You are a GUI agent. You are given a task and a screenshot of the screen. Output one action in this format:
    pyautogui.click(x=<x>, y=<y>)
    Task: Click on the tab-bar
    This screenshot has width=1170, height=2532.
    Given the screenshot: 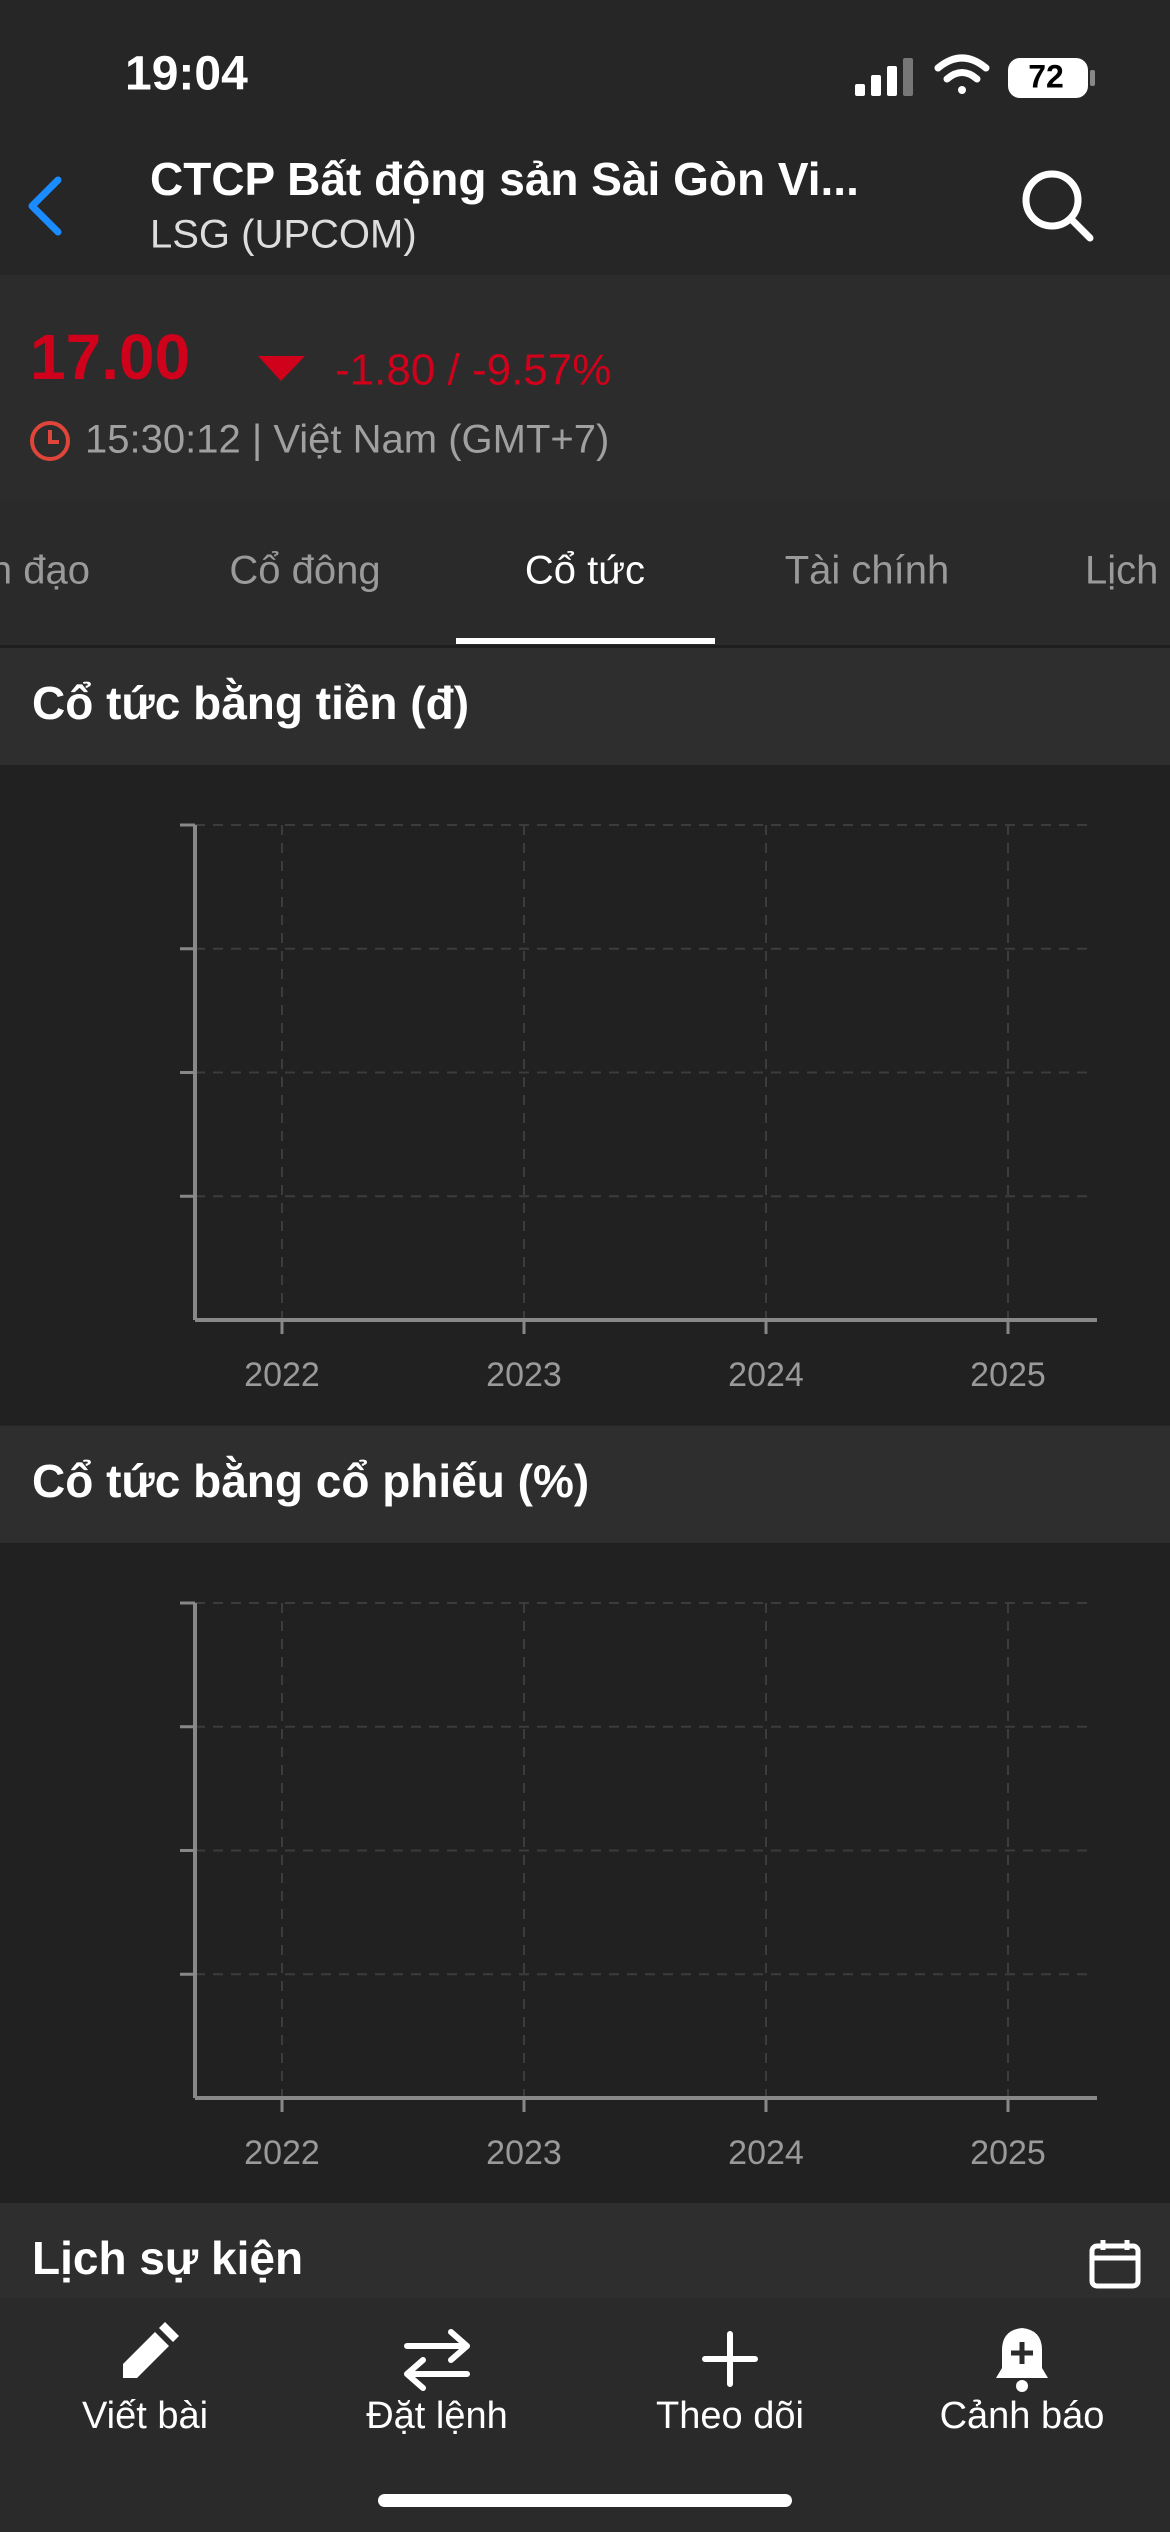 What is the action you would take?
    pyautogui.click(x=585, y=572)
    